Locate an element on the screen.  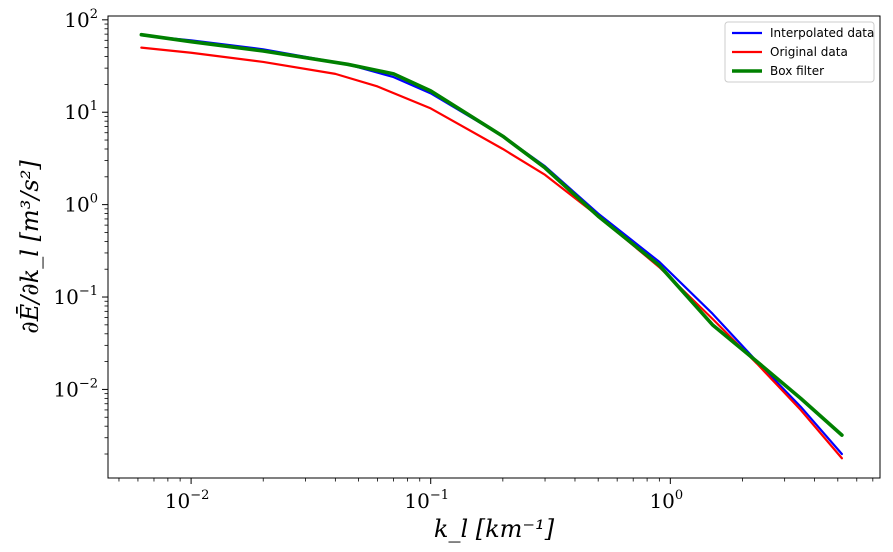
x-axis: 10⁻² 10⁻¹ 10⁰ is located at coordinates (496, 495).